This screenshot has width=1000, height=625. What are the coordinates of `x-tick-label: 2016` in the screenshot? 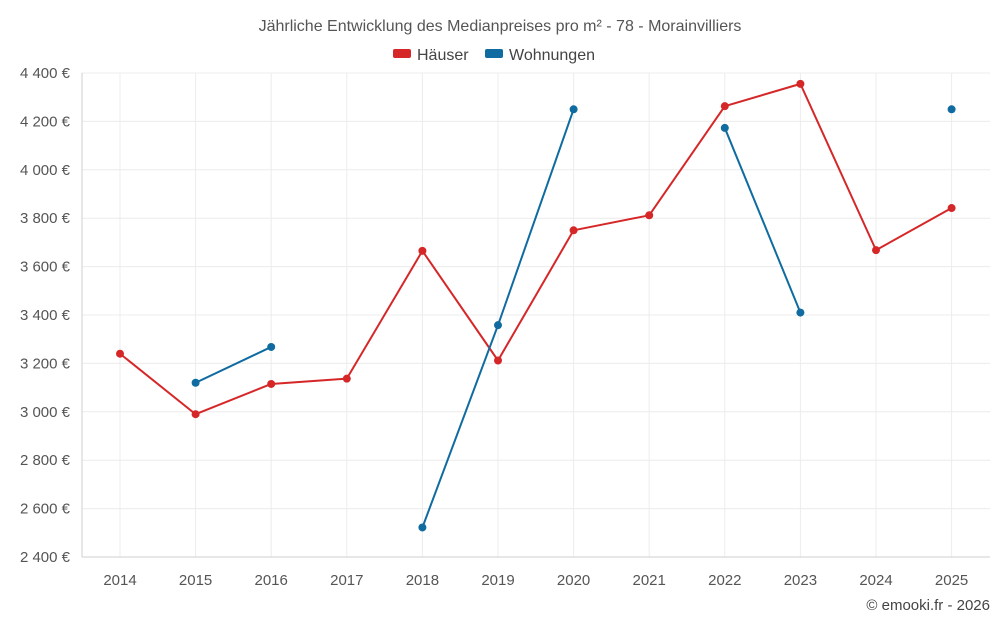 It's located at (271, 580).